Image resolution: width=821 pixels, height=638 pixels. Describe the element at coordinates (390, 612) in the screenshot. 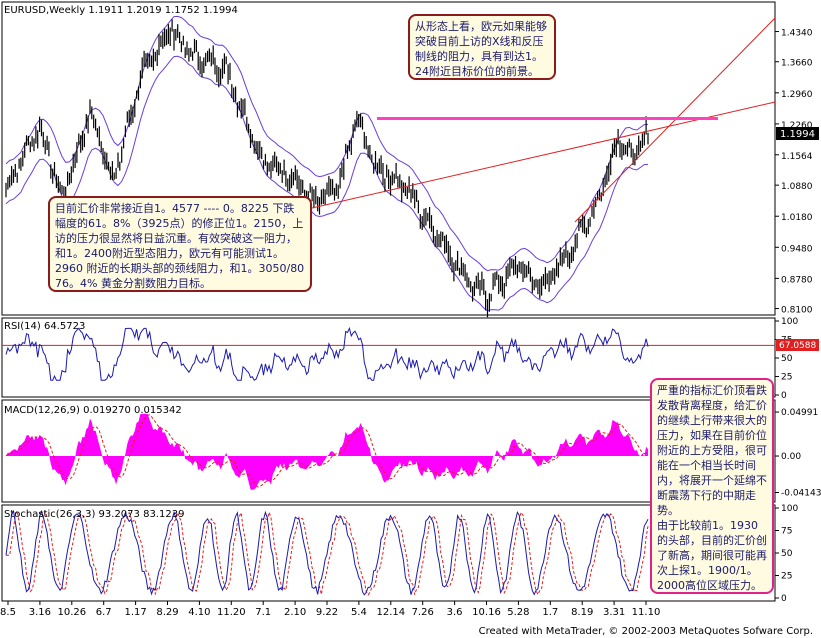

I see `x-tick-label: 12.14` at that location.